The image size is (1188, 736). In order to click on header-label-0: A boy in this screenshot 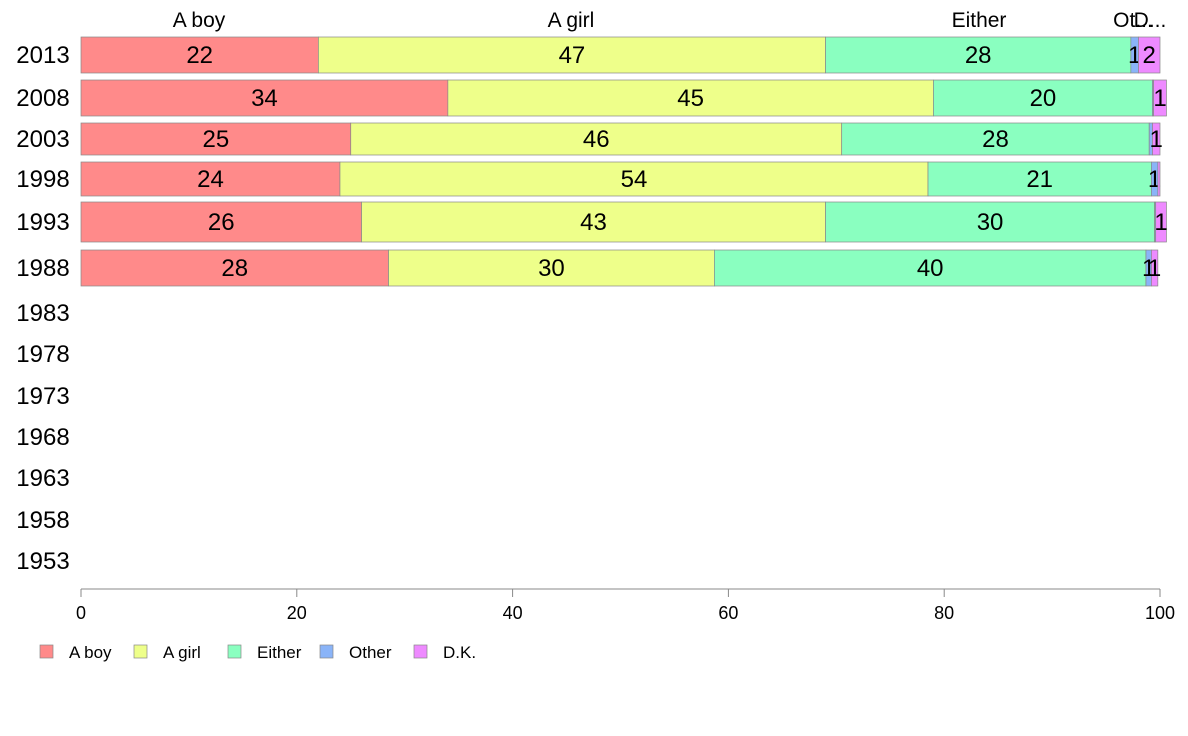, I will do `click(199, 20)`.